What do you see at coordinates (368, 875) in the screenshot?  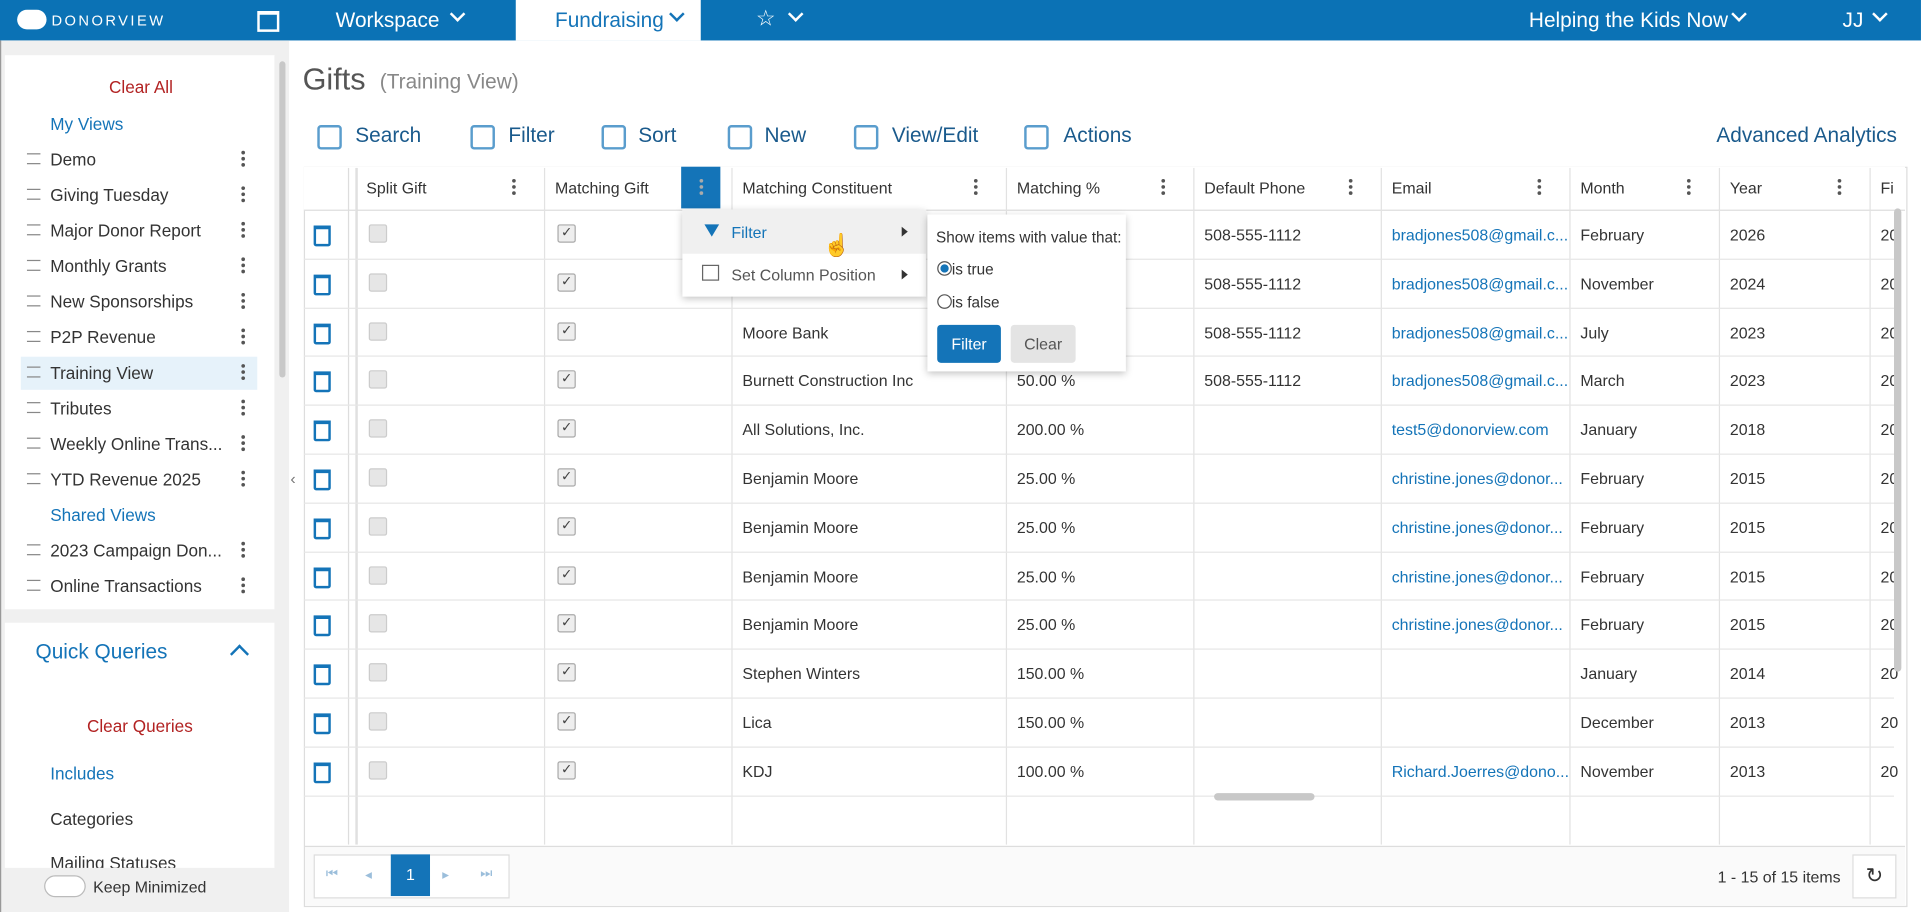 I see `pager-nav: ◂` at bounding box center [368, 875].